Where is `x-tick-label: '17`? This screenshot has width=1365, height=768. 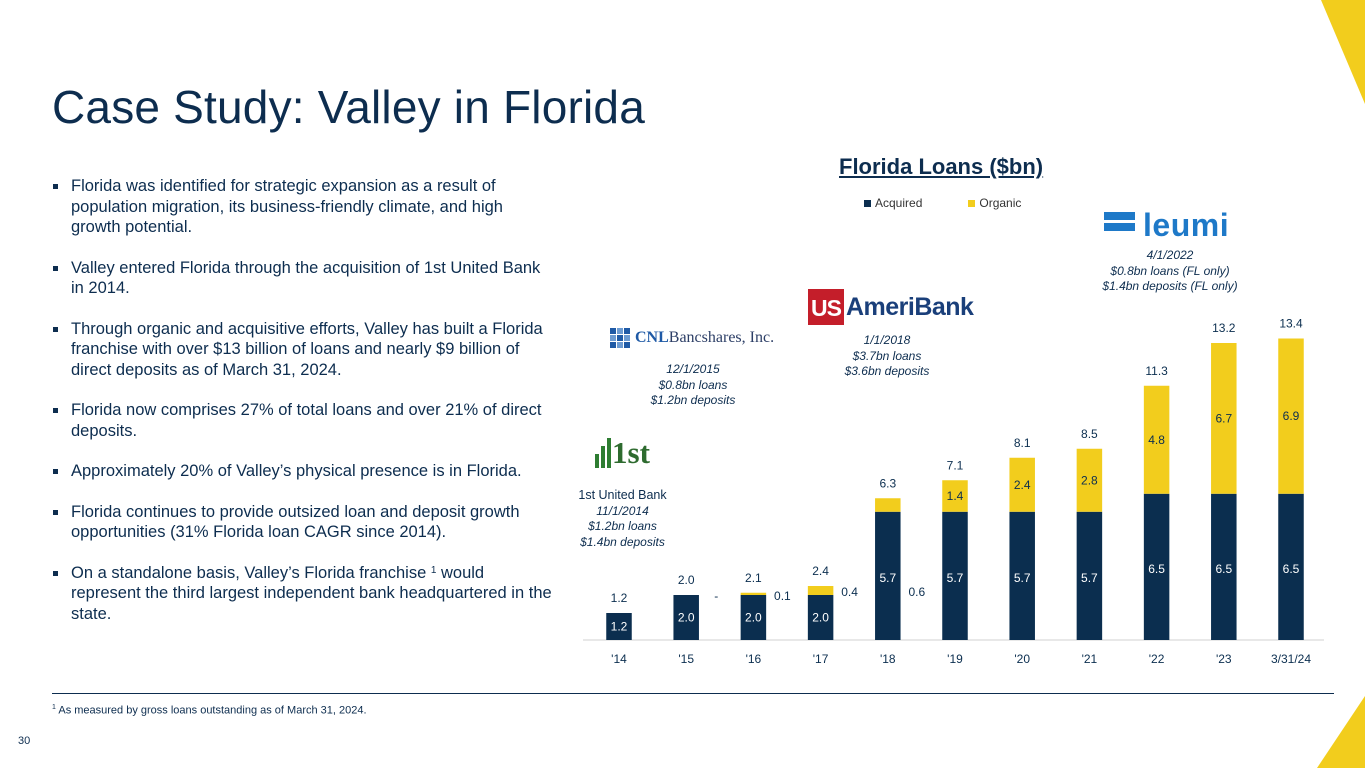 x-tick-label: '17 is located at coordinates (821, 659).